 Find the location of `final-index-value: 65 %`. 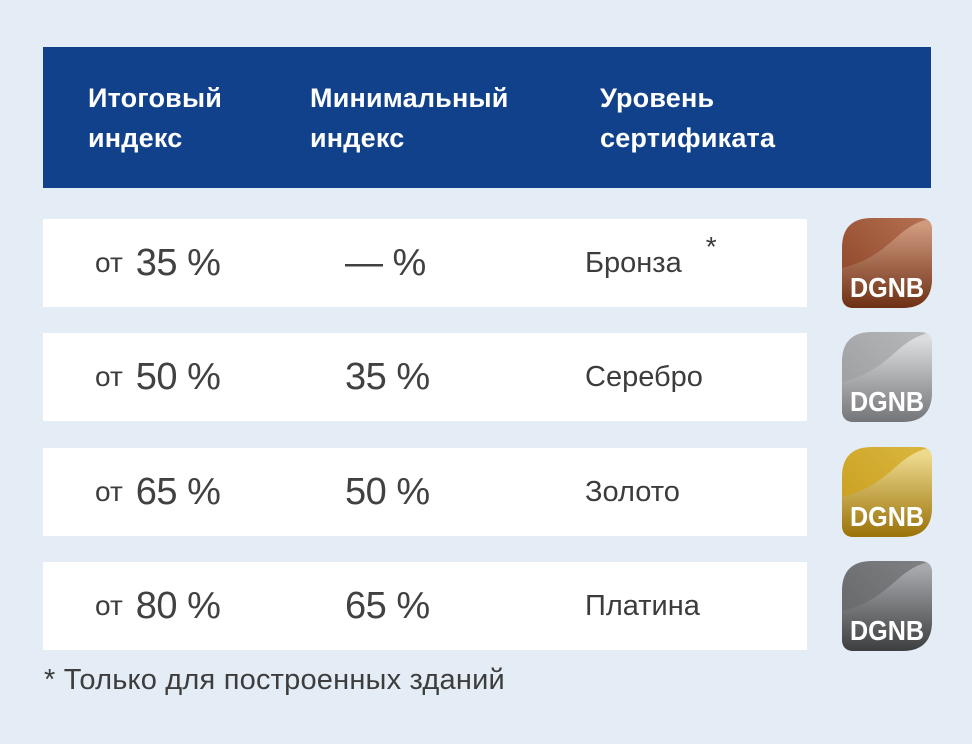

final-index-value: 65 % is located at coordinates (178, 491).